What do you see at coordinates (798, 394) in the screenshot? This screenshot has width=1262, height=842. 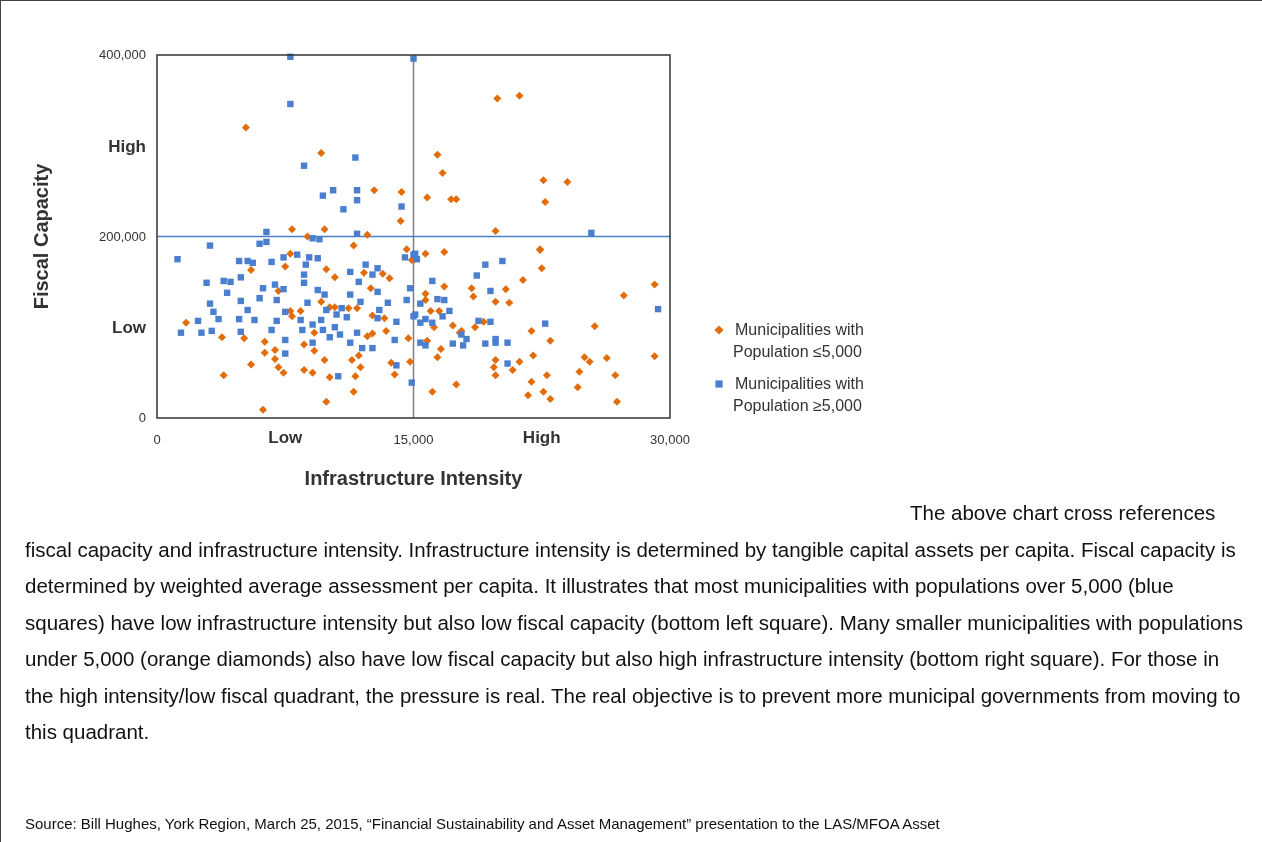 I see `legend-label: Municipalities with Population ≥5,000` at bounding box center [798, 394].